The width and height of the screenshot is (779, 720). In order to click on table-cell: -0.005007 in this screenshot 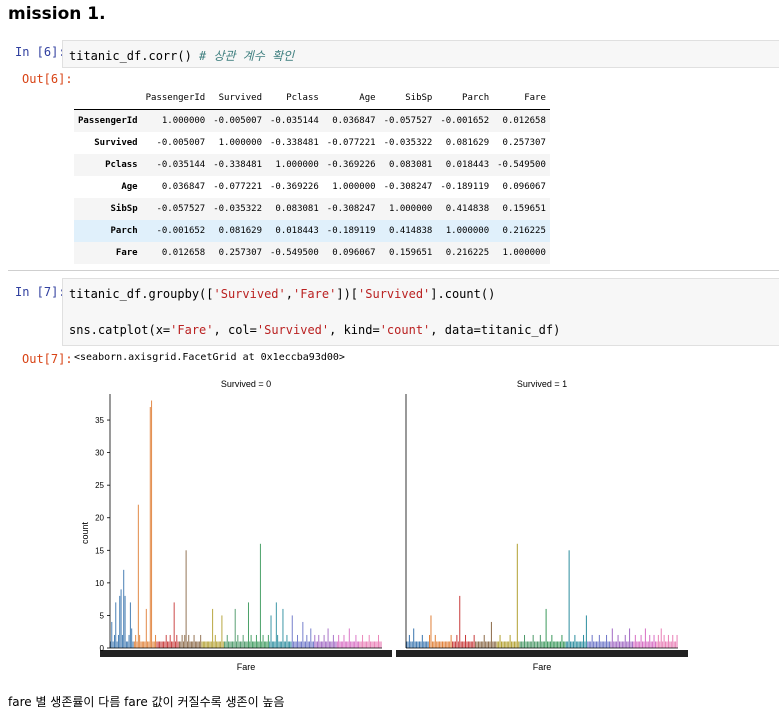, I will do `click(237, 121)`.